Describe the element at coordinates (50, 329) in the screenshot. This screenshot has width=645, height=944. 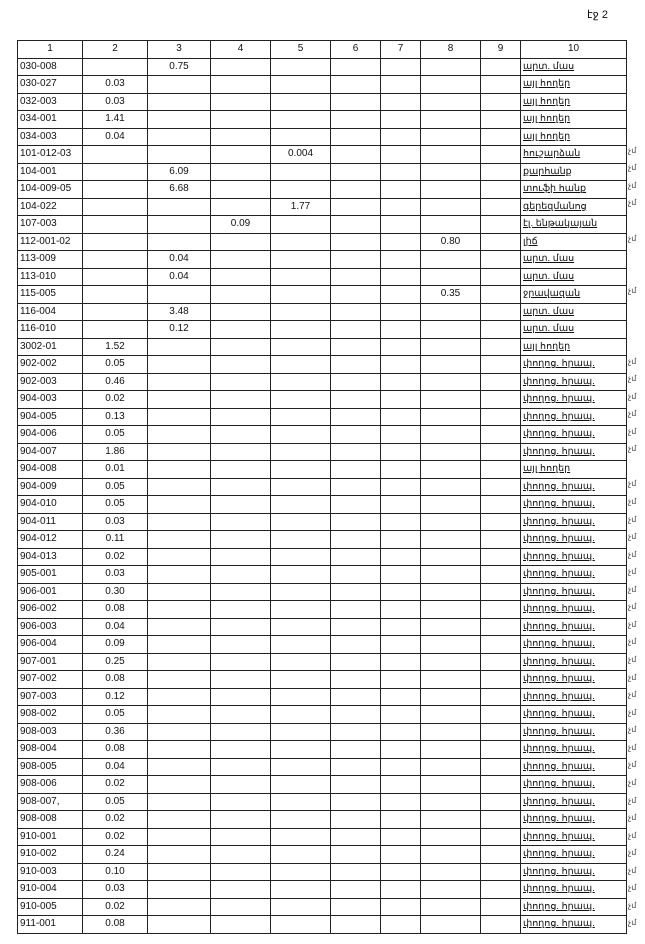
I see `parcel-code: 116-010` at that location.